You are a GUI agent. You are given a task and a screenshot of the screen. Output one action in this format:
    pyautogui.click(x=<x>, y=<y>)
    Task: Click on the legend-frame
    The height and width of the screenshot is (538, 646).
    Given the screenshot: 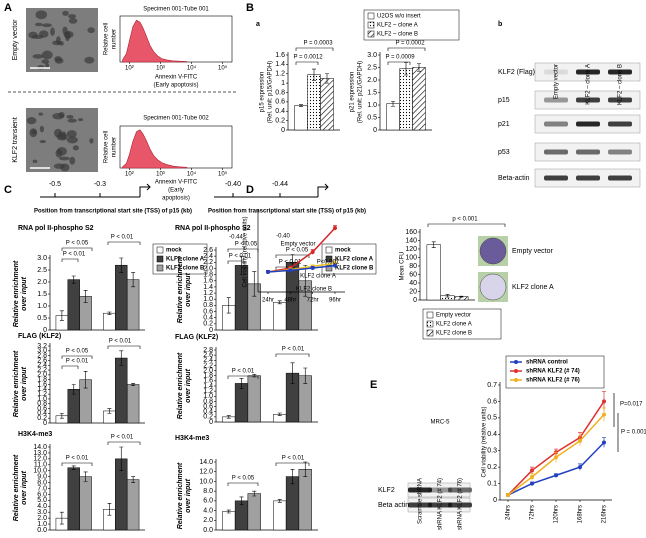 What is the action you would take?
    pyautogui.click(x=555, y=372)
    